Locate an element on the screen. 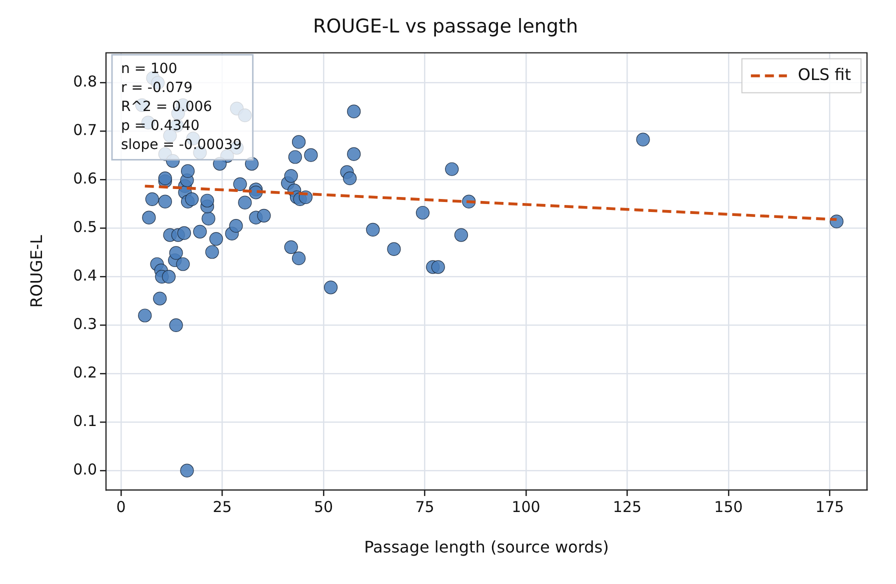 The width and height of the screenshot is (896, 584). x-tick-label: 175 is located at coordinates (829, 507).